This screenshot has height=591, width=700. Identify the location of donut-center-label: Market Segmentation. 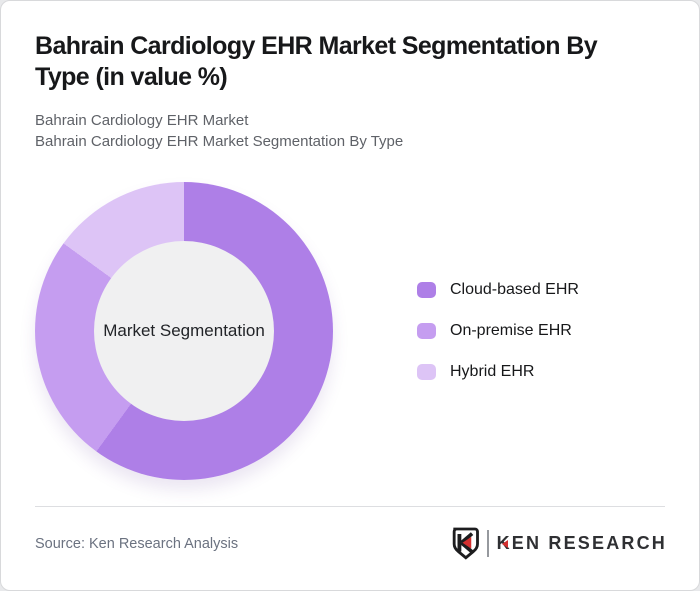
(184, 330).